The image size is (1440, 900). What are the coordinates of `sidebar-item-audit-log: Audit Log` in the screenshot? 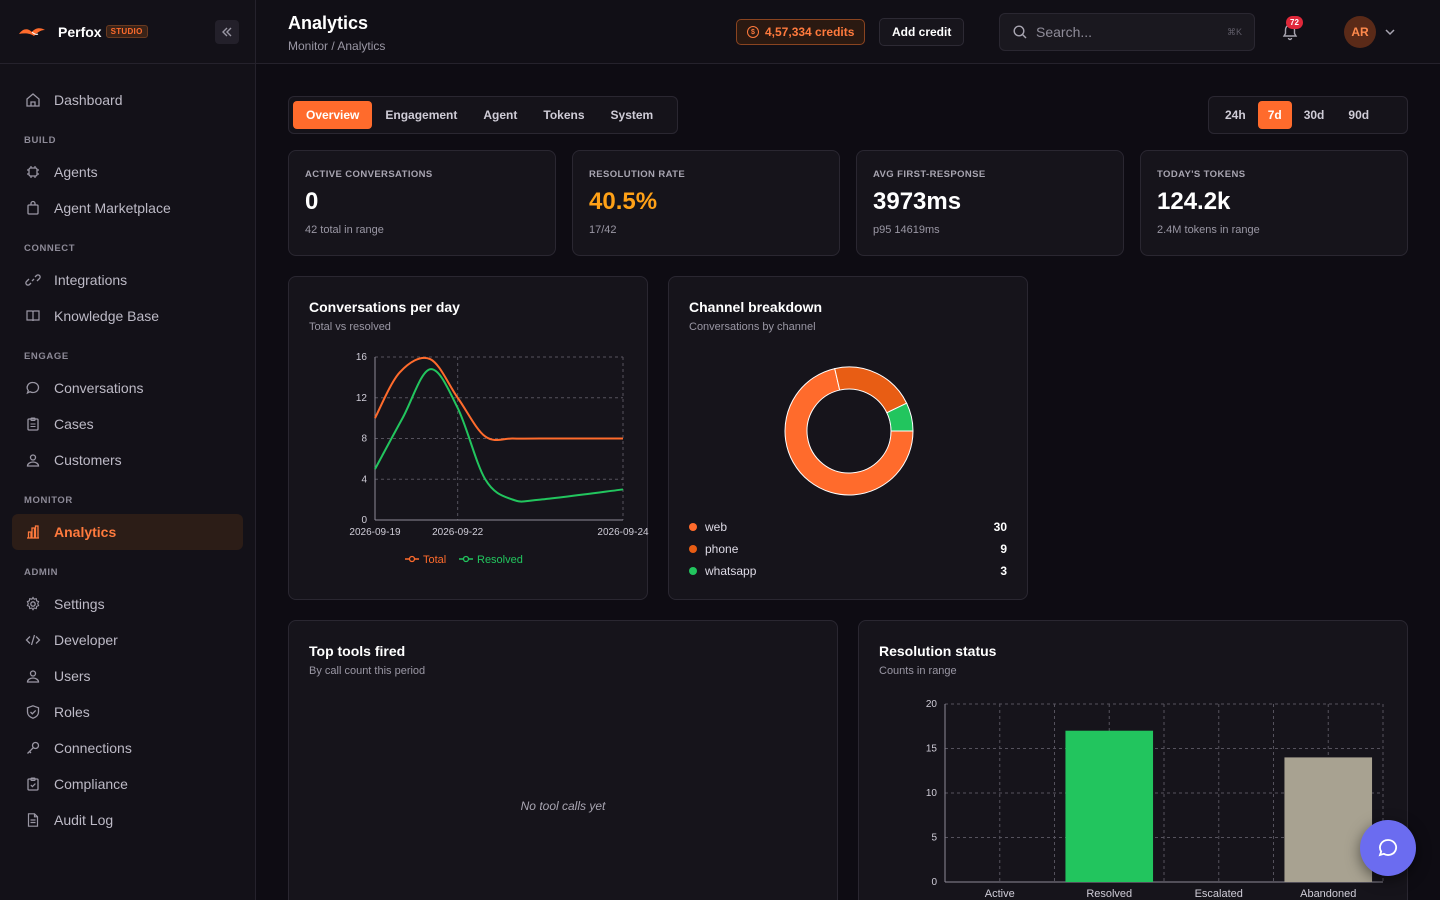 It's located at (127, 820).